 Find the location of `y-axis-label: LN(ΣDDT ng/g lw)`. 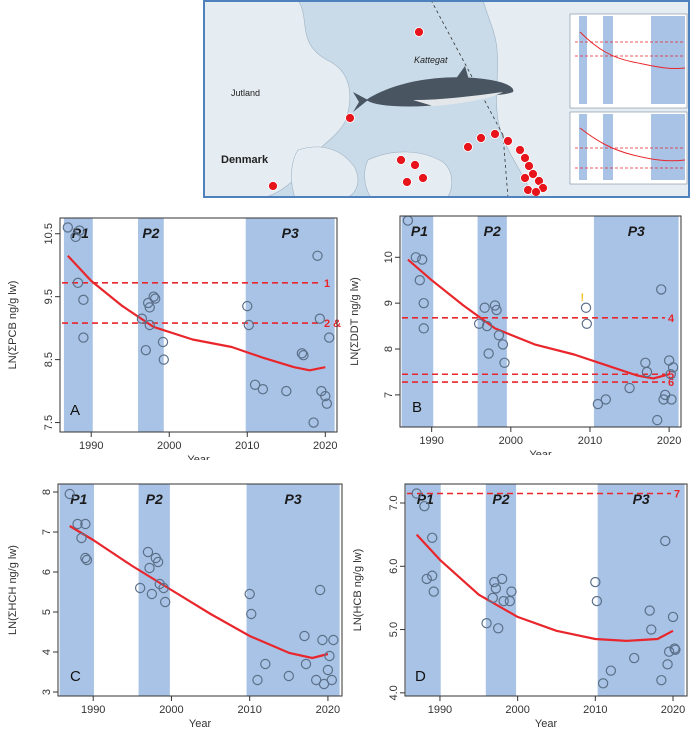

y-axis-label: LN(ΣDDT ng/g lw) is located at coordinates (355, 321).